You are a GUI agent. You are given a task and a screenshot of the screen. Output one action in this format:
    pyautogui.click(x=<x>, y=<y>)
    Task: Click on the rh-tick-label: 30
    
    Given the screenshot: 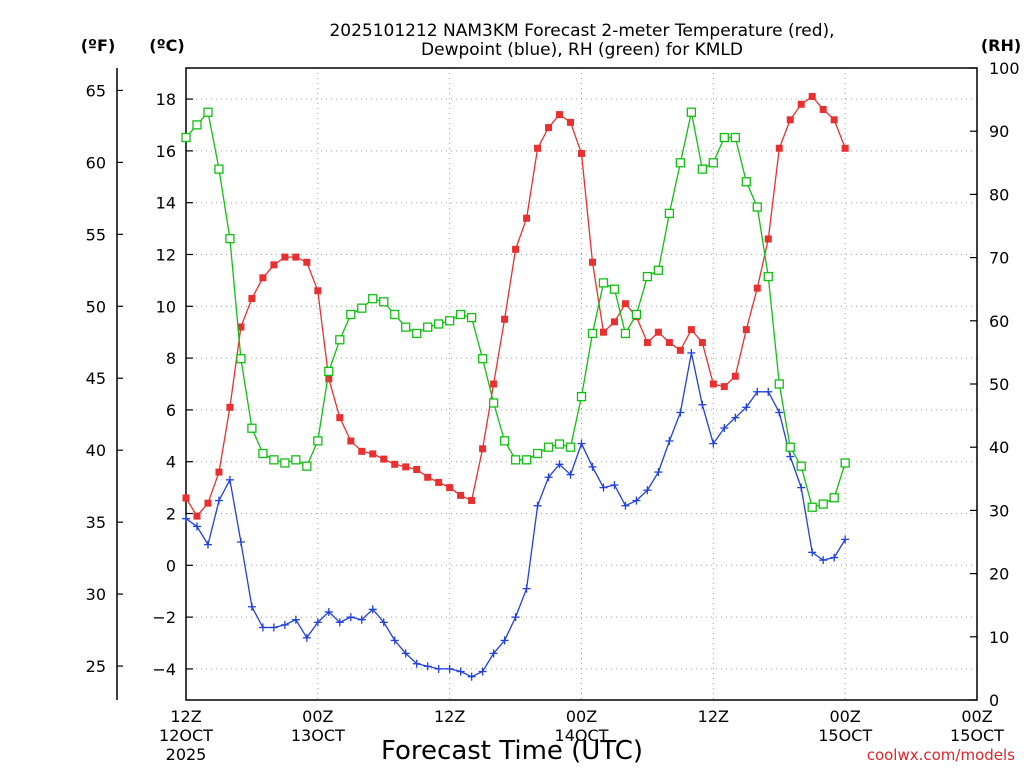 What is the action you would take?
    pyautogui.click(x=999, y=510)
    